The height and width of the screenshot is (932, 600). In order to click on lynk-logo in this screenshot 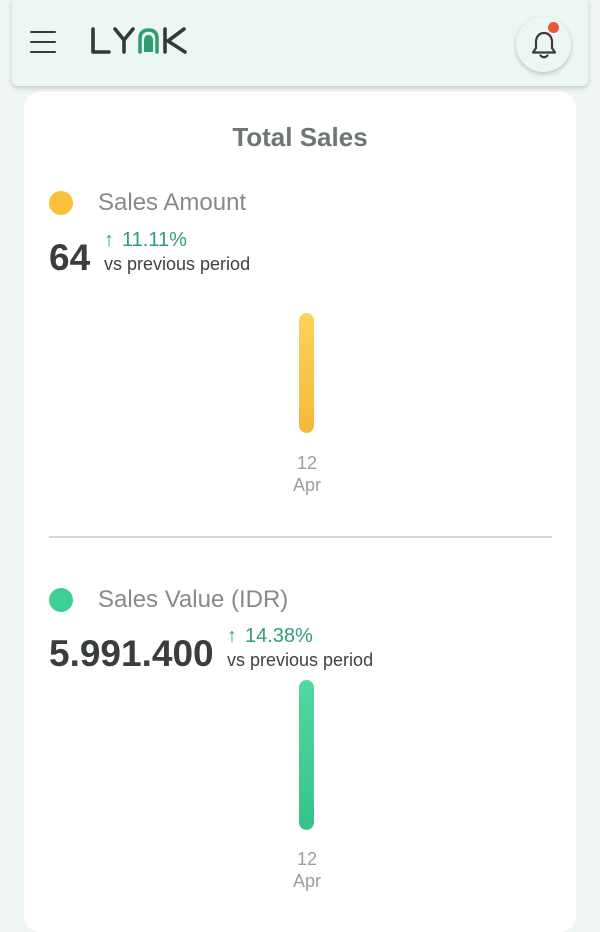, I will do `click(140, 42)`.